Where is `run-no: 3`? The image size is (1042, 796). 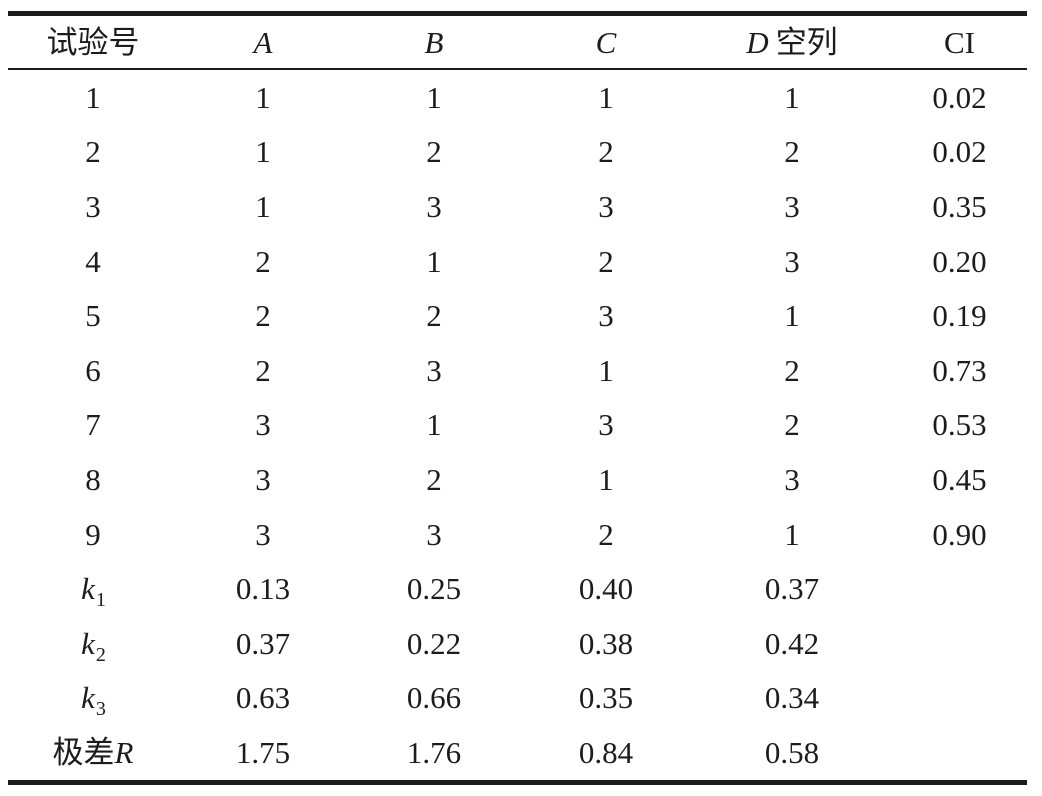 run-no: 3 is located at coordinates (93, 206).